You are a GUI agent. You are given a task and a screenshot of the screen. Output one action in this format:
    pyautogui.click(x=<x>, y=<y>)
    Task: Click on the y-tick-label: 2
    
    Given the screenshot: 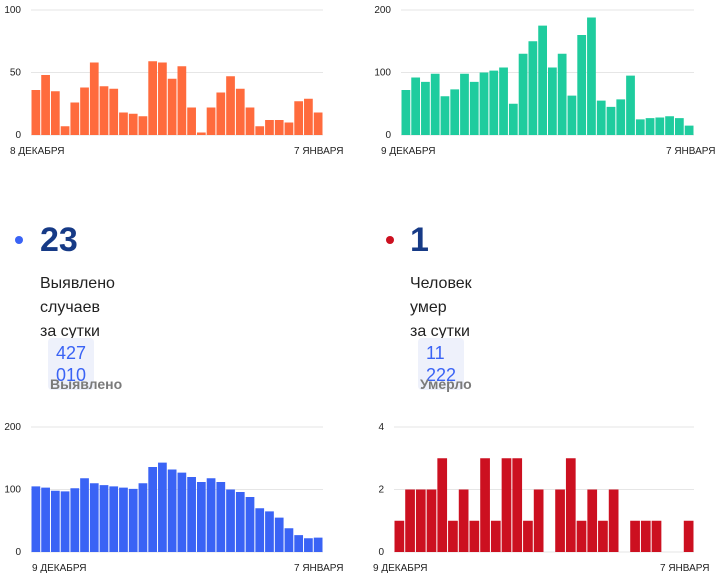 What is the action you would take?
    pyautogui.click(x=381, y=490)
    